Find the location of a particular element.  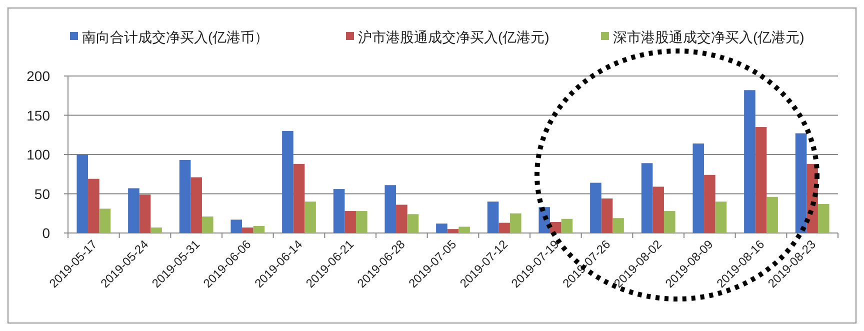

y-tick-label: 100 is located at coordinates (38, 154).